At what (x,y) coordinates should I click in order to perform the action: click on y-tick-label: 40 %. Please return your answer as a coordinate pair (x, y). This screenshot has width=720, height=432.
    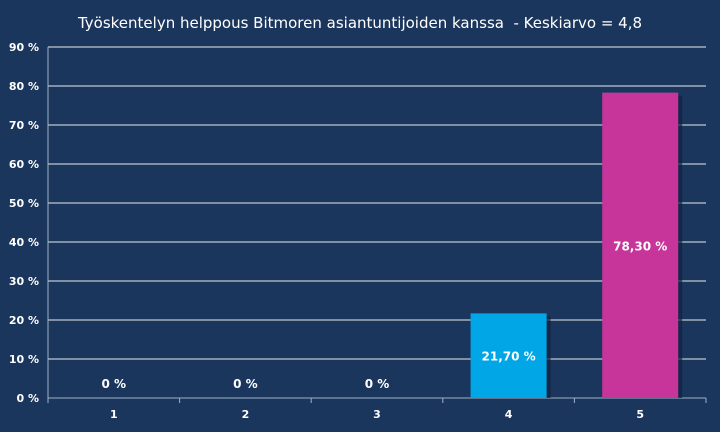
    Looking at the image, I should click on (24, 242).